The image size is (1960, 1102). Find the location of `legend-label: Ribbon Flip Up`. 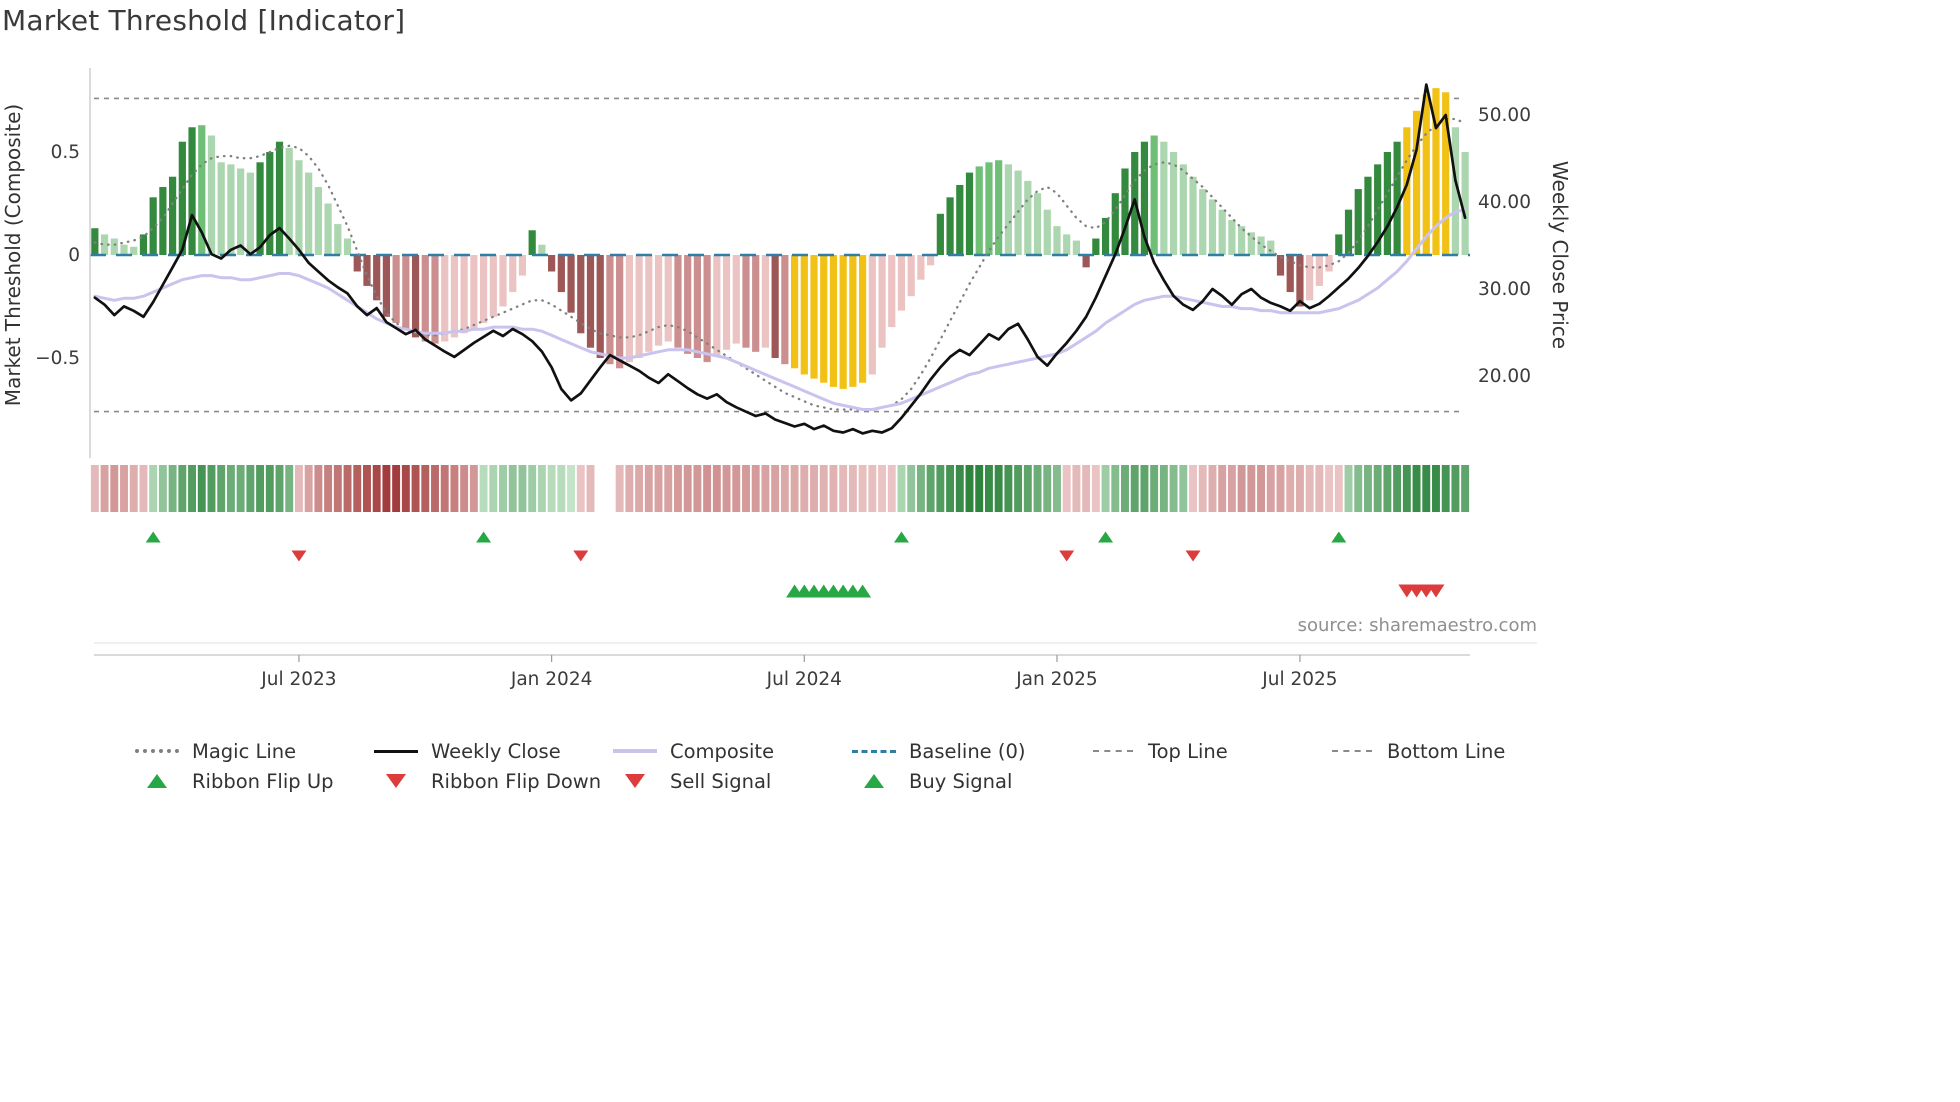

legend-label: Ribbon Flip Up is located at coordinates (263, 781).